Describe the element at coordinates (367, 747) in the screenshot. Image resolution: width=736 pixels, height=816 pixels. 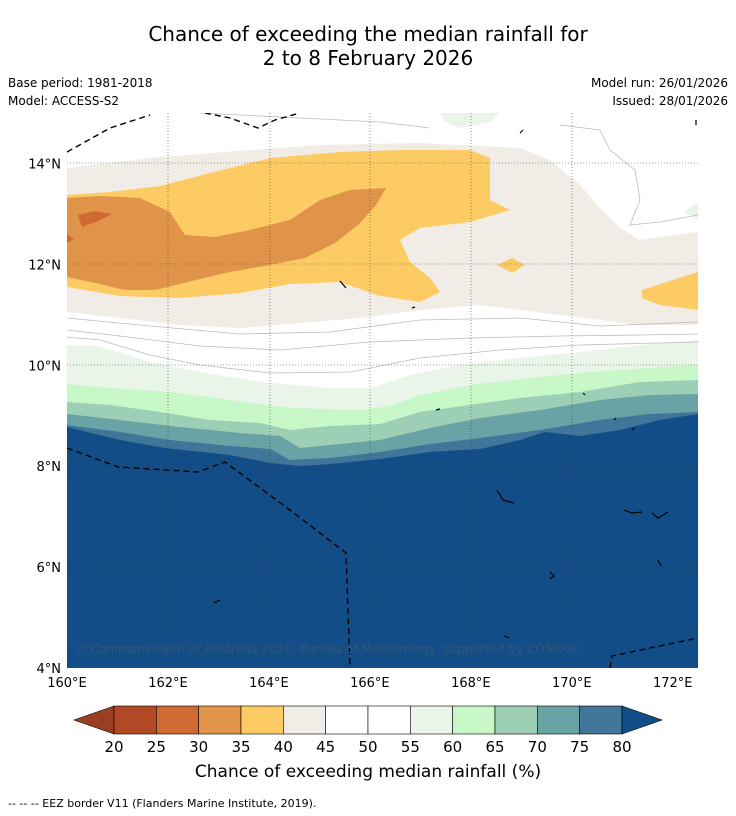
I see `colorbar-tick-label: 50` at that location.